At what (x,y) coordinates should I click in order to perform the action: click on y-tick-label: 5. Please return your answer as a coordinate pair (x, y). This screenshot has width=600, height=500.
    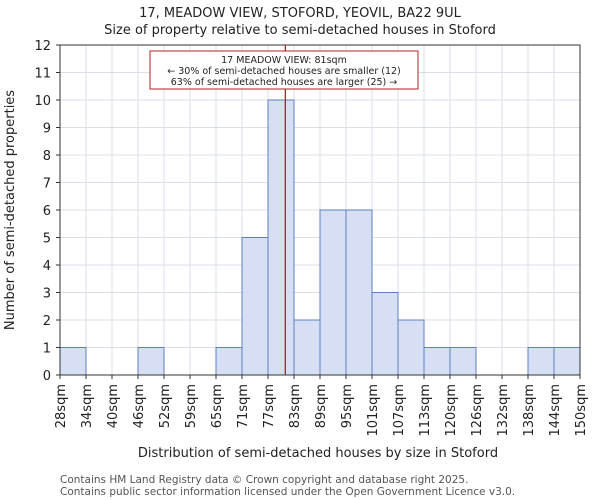
    Looking at the image, I should click on (47, 239).